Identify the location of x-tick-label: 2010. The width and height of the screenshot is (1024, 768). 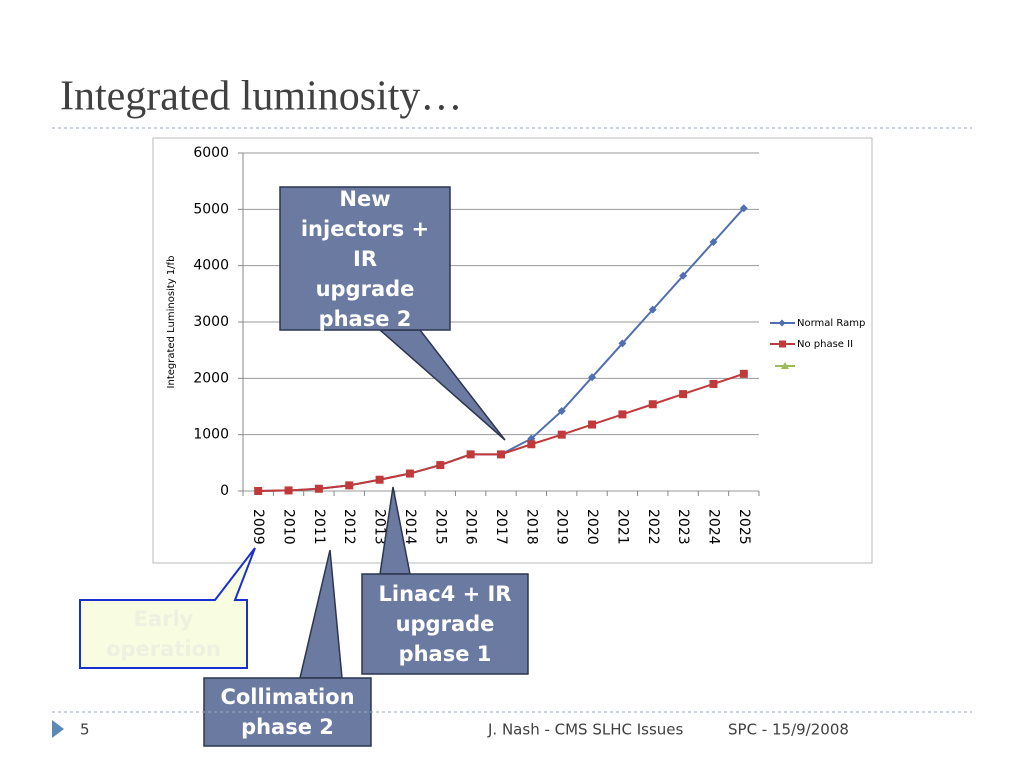
(289, 527).